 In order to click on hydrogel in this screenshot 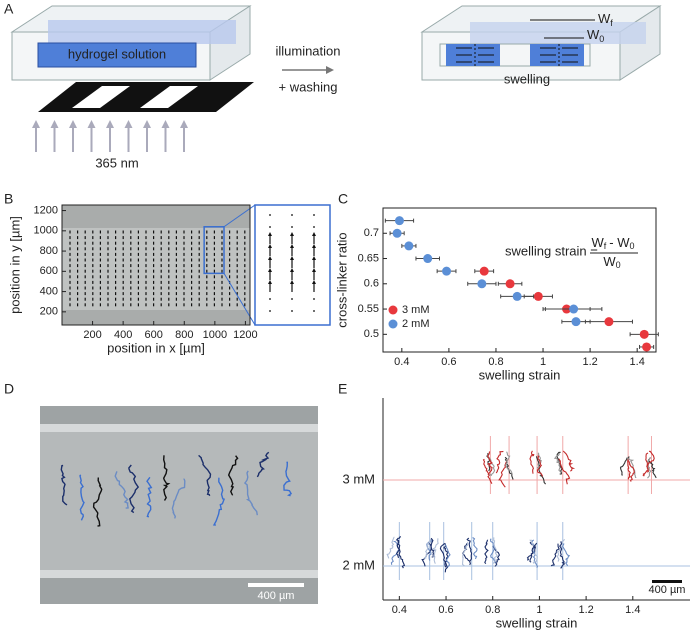, I will do `click(557, 55)`.